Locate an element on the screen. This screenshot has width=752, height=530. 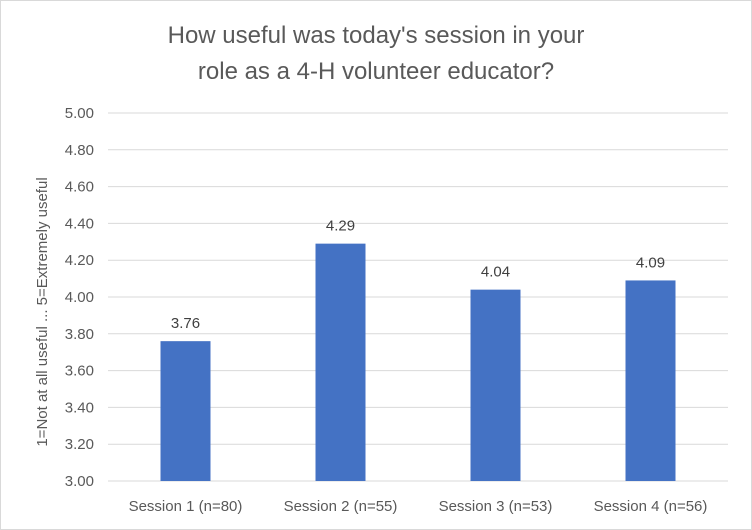
x-tick-label: Session 4 (n=56) is located at coordinates (651, 506).